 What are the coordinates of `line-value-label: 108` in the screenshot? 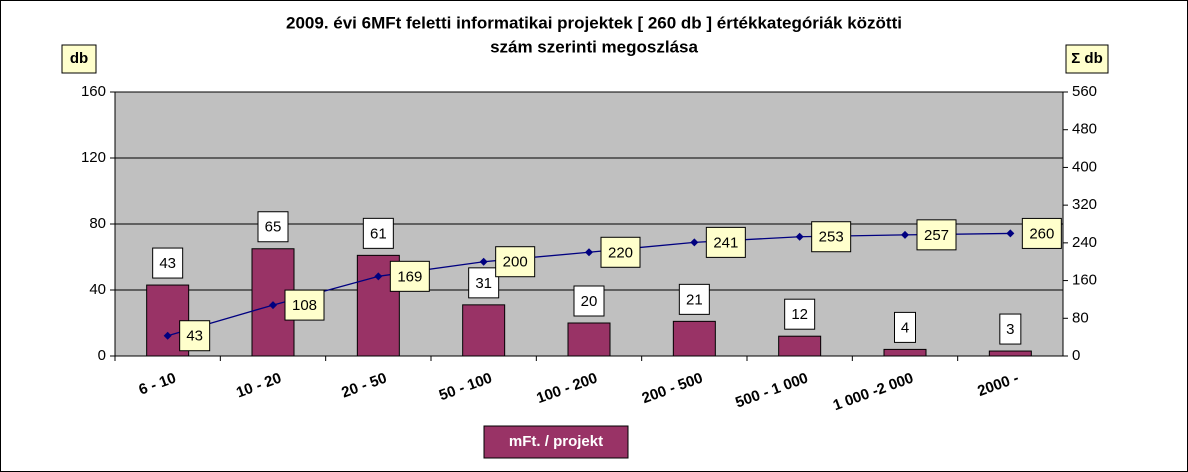 It's located at (304, 305).